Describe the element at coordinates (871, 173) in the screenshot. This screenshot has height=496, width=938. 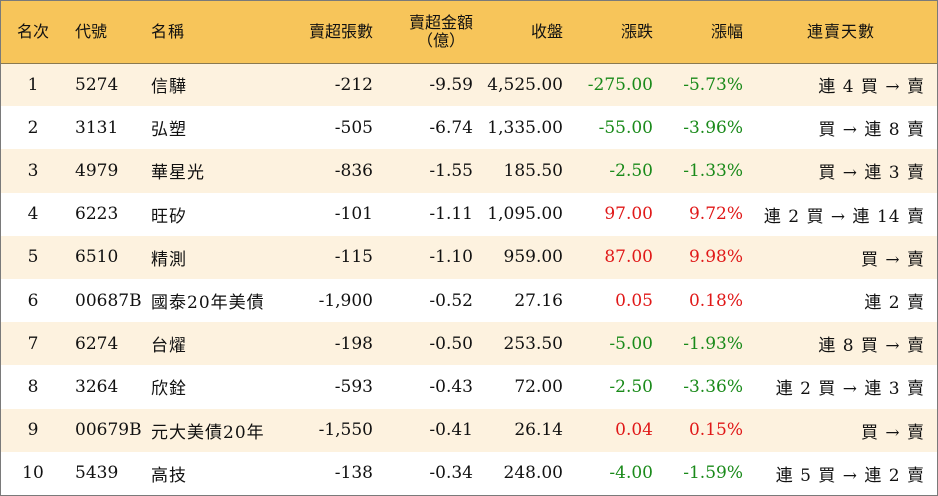
I see `cell-streak: 買 → 連 3 賣` at that location.